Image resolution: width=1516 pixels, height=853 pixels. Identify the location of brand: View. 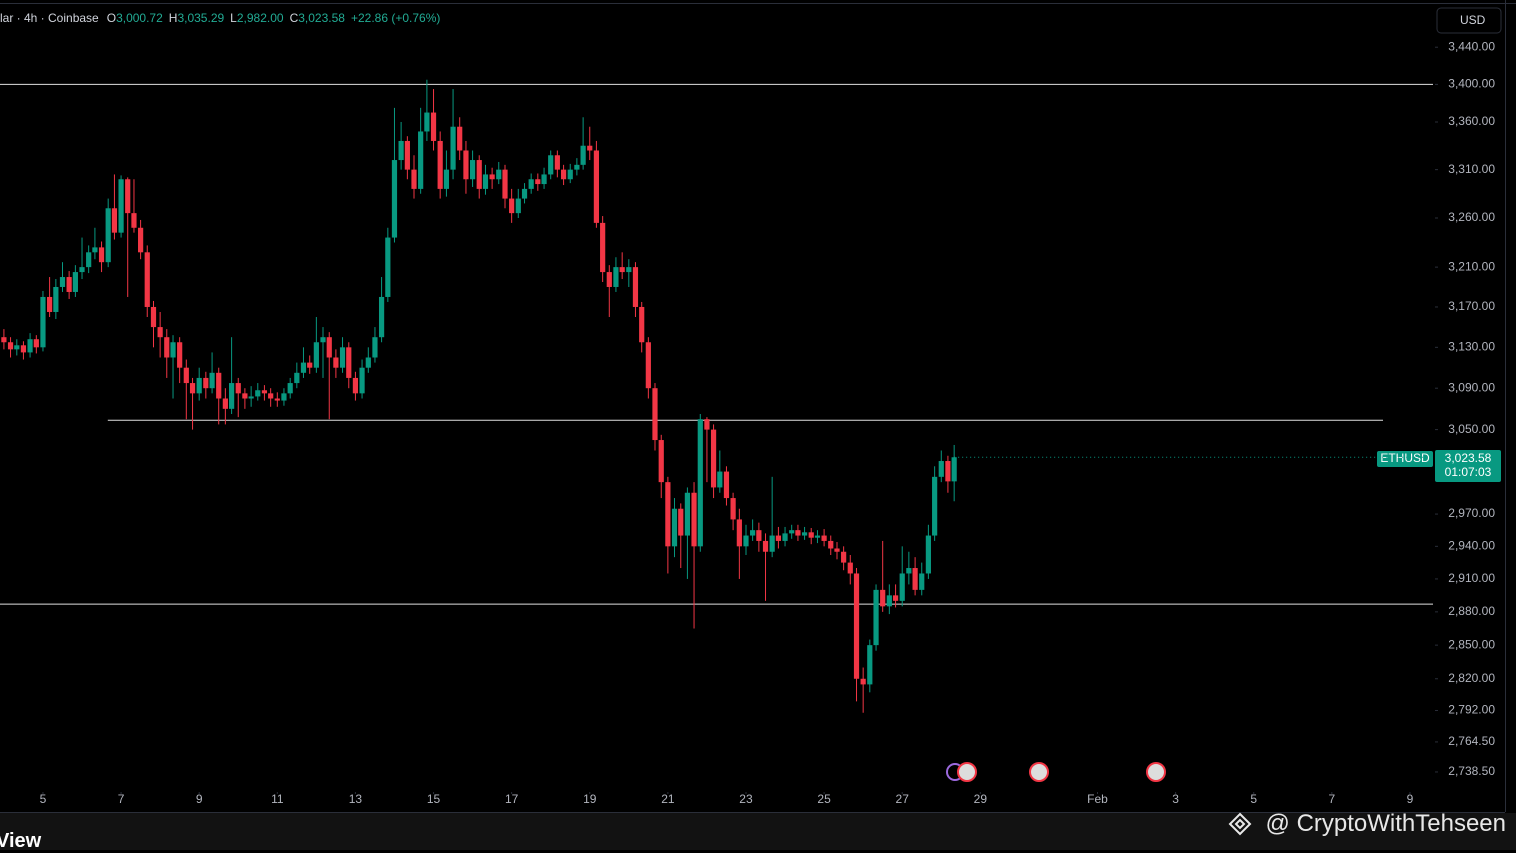
(21, 841).